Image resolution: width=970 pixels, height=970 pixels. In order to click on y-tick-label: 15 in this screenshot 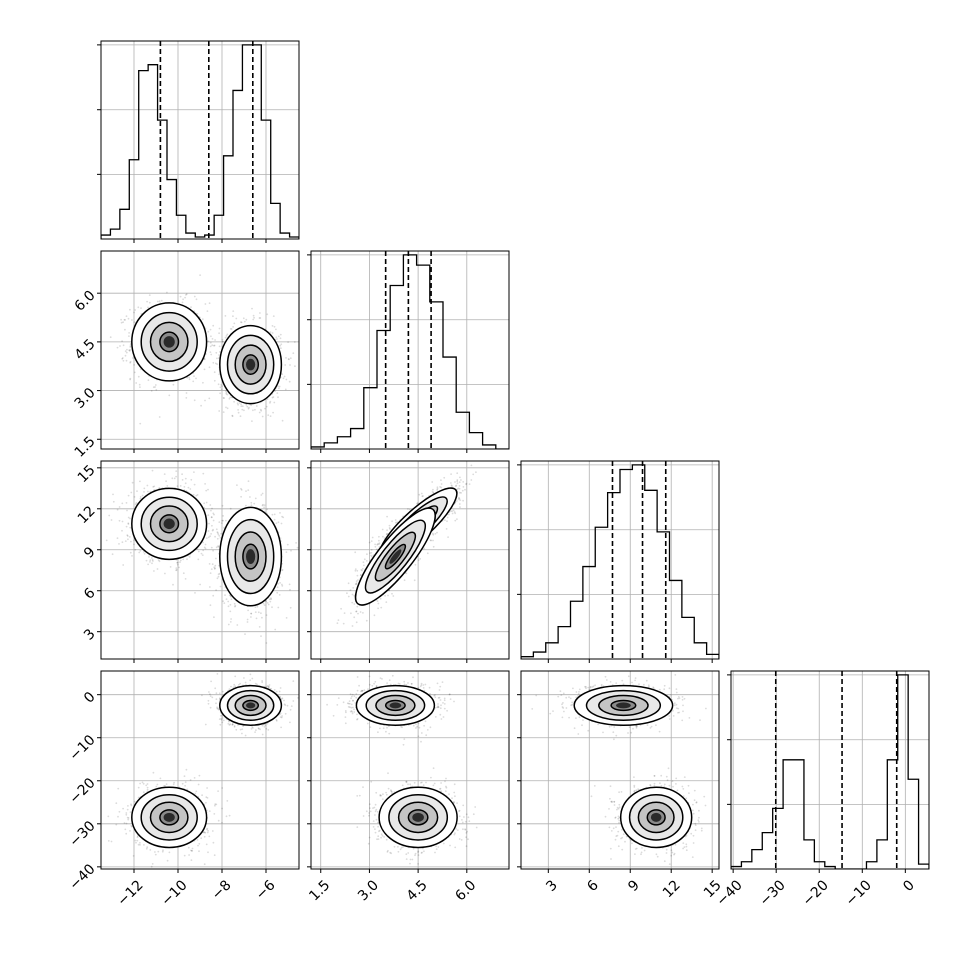, I will do `click(87, 474)`.